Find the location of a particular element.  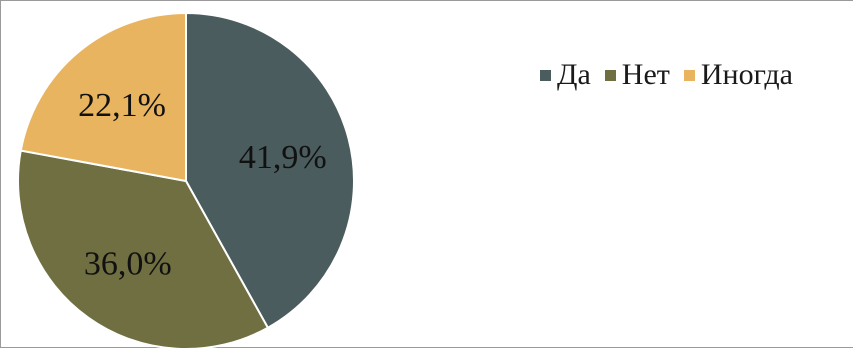

legend-swatch-da is located at coordinates (545, 75).